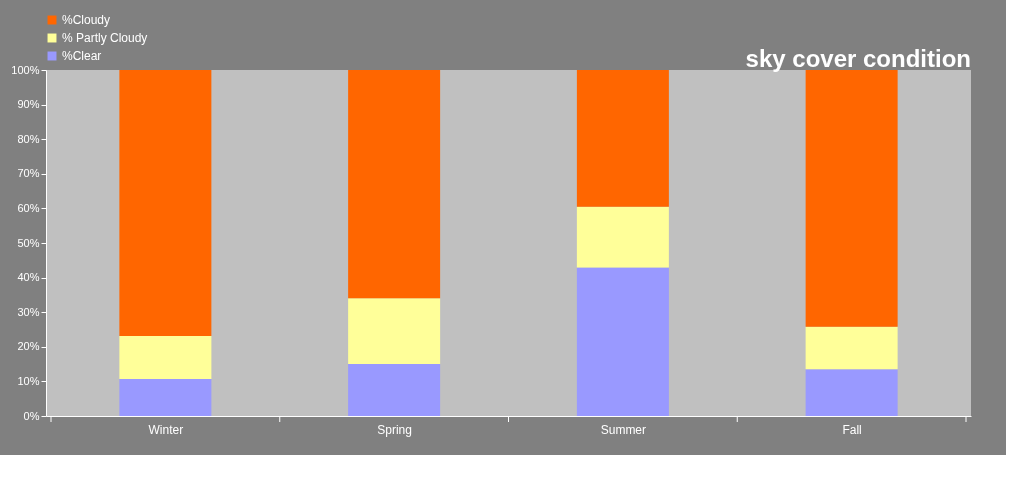 This screenshot has width=1018, height=492. What do you see at coordinates (394, 429) in the screenshot?
I see `x-tick-label: Spring` at bounding box center [394, 429].